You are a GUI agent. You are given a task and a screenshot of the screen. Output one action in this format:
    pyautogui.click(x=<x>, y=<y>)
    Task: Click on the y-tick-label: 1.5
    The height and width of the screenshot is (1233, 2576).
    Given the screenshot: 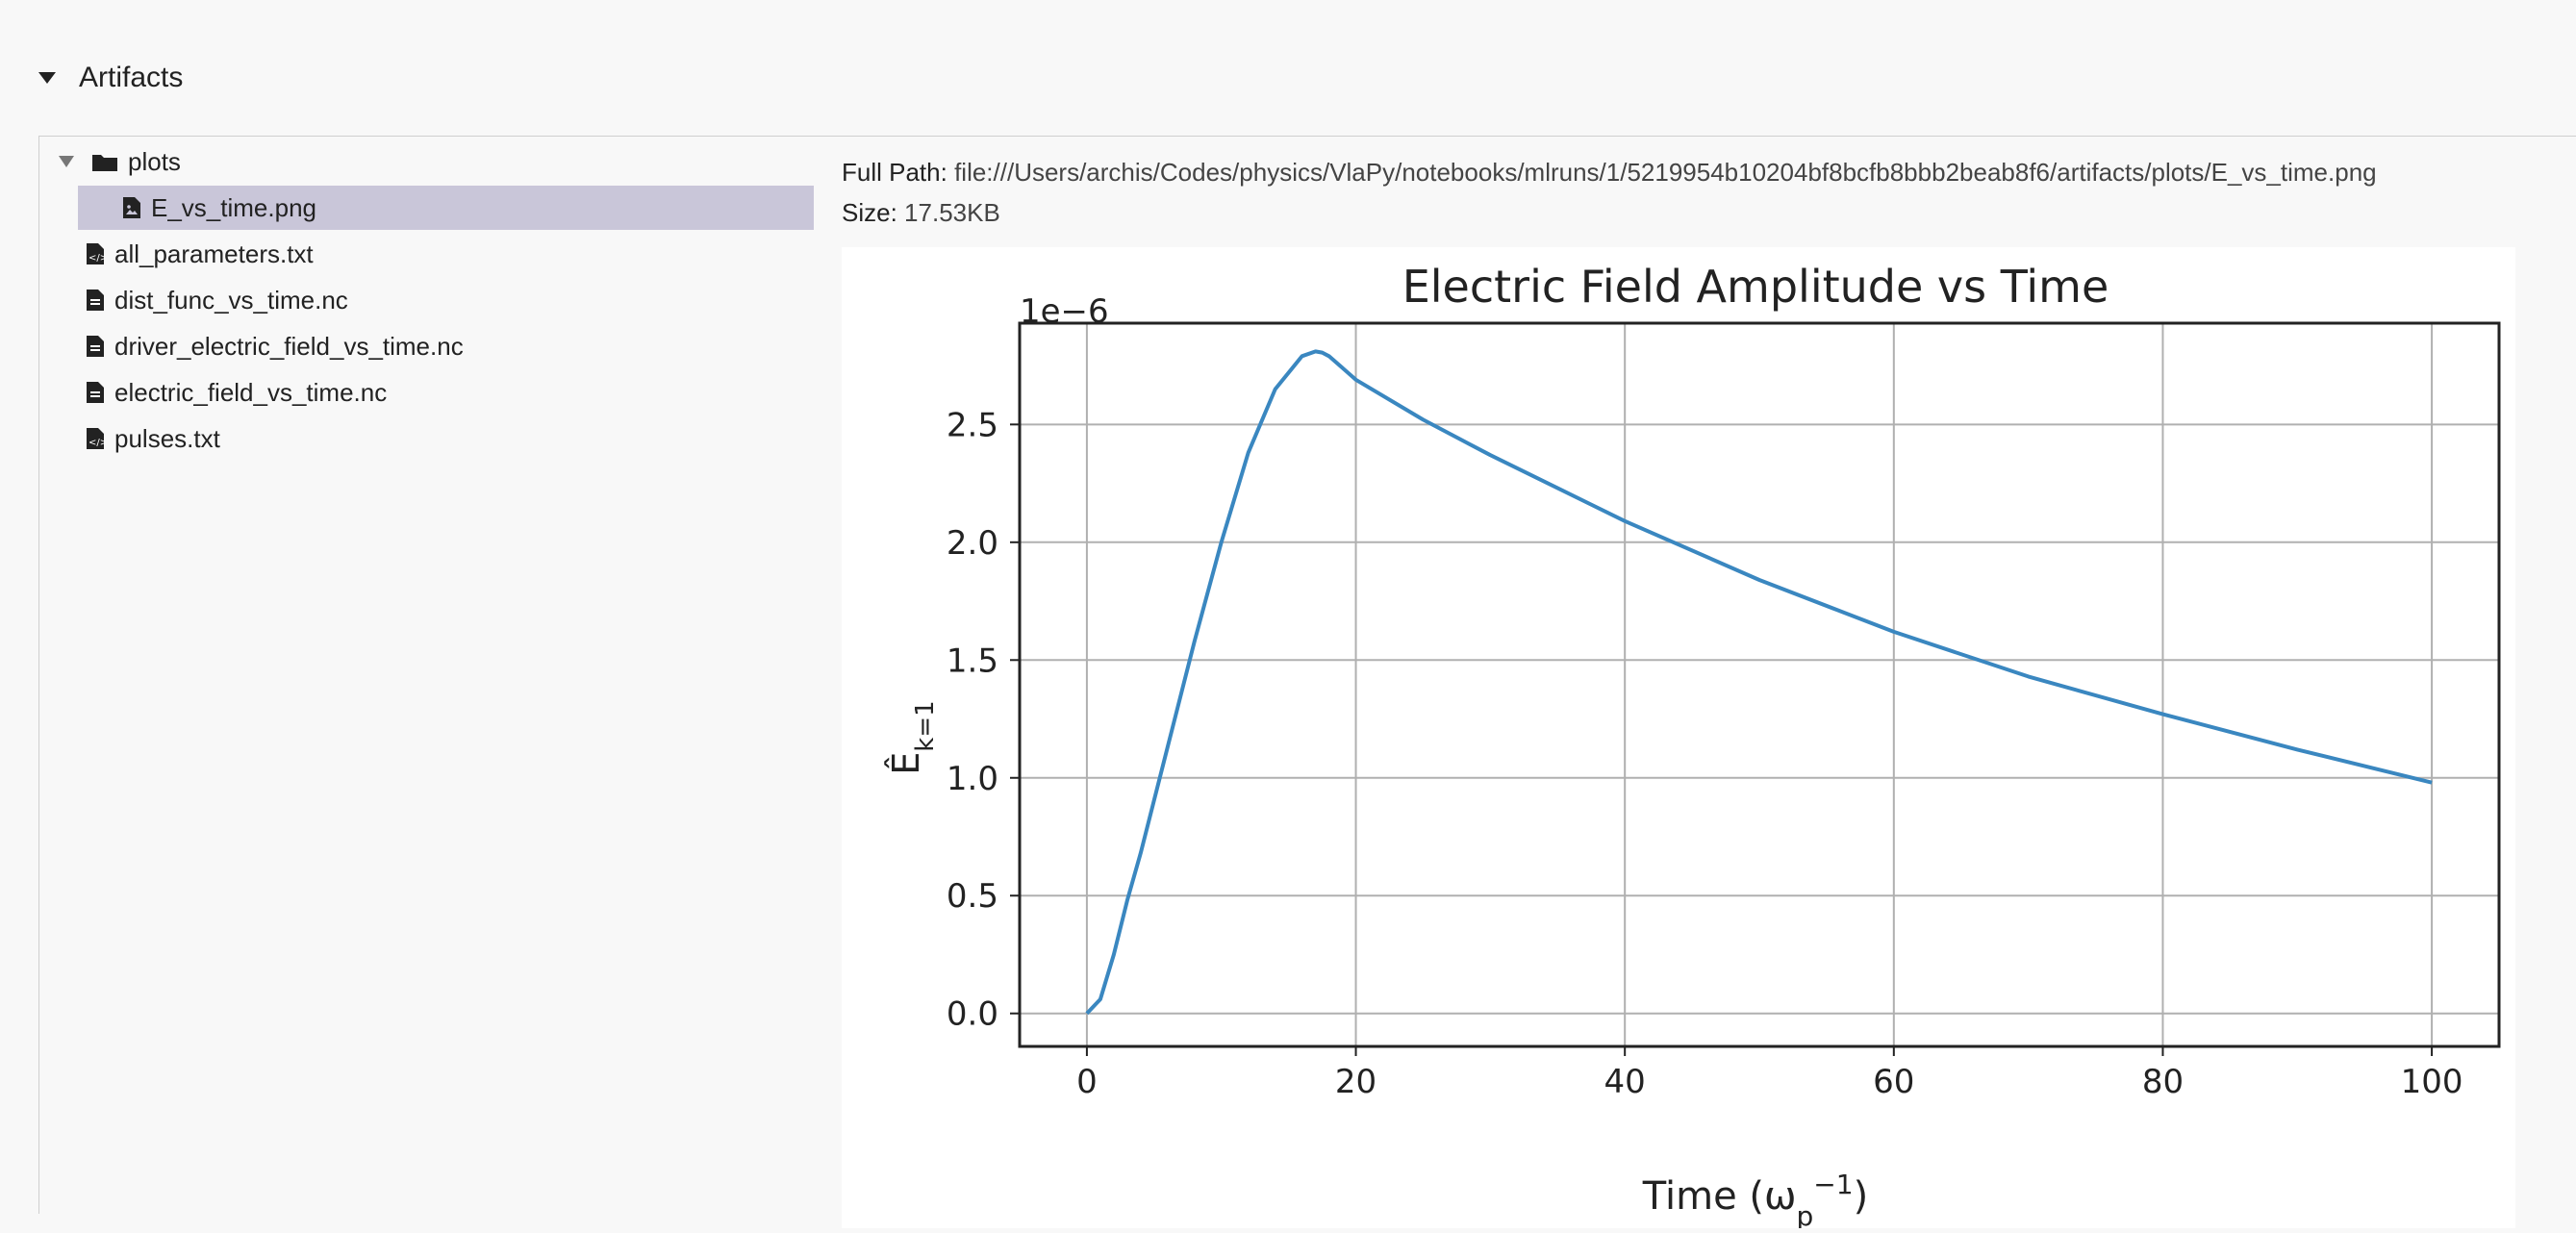 What is the action you would take?
    pyautogui.click(x=973, y=661)
    